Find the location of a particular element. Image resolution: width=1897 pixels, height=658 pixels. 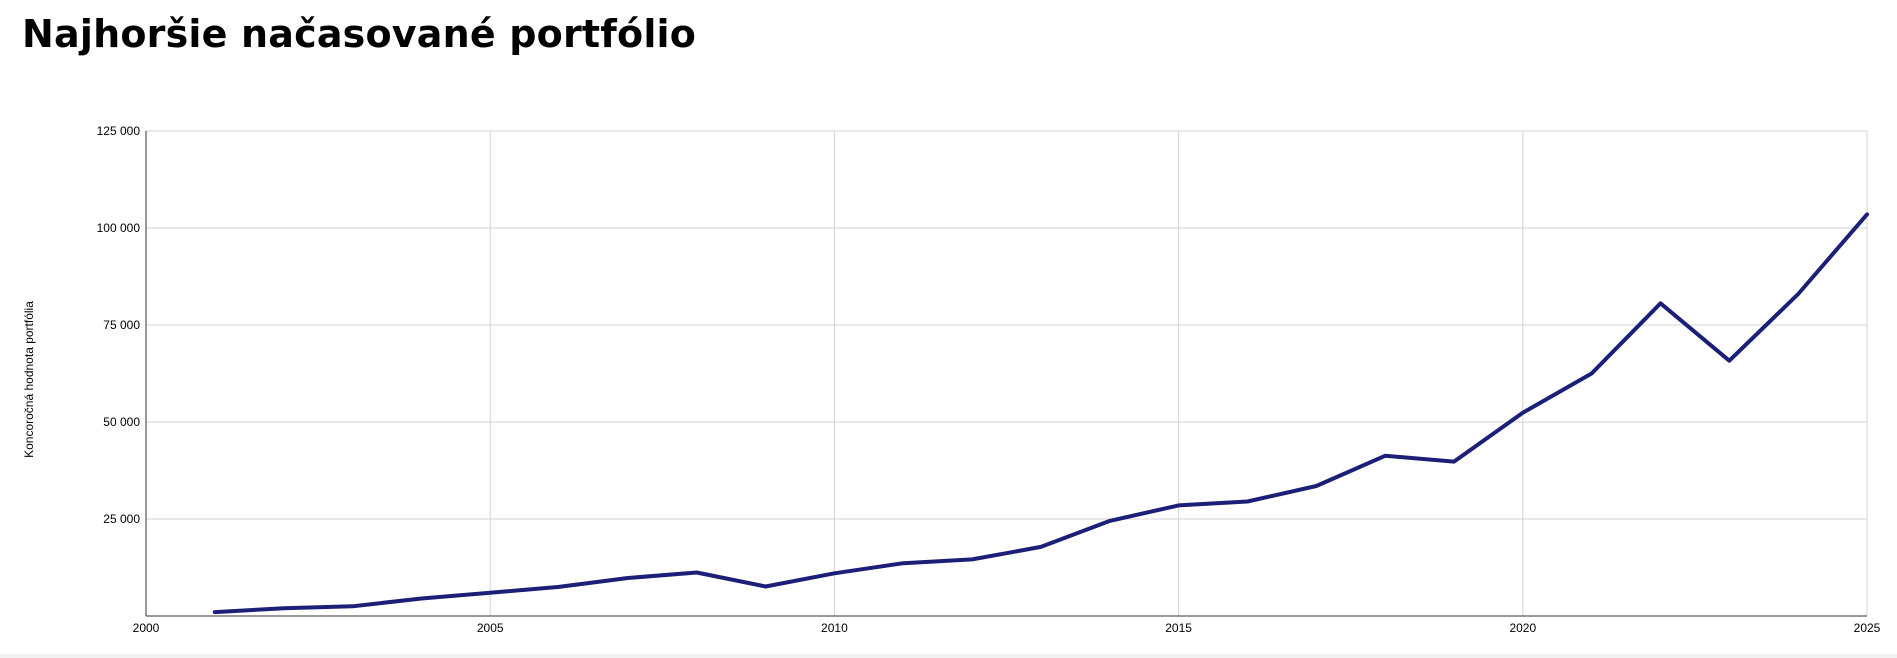

y-tick-label: 50 000 is located at coordinates (121, 422).